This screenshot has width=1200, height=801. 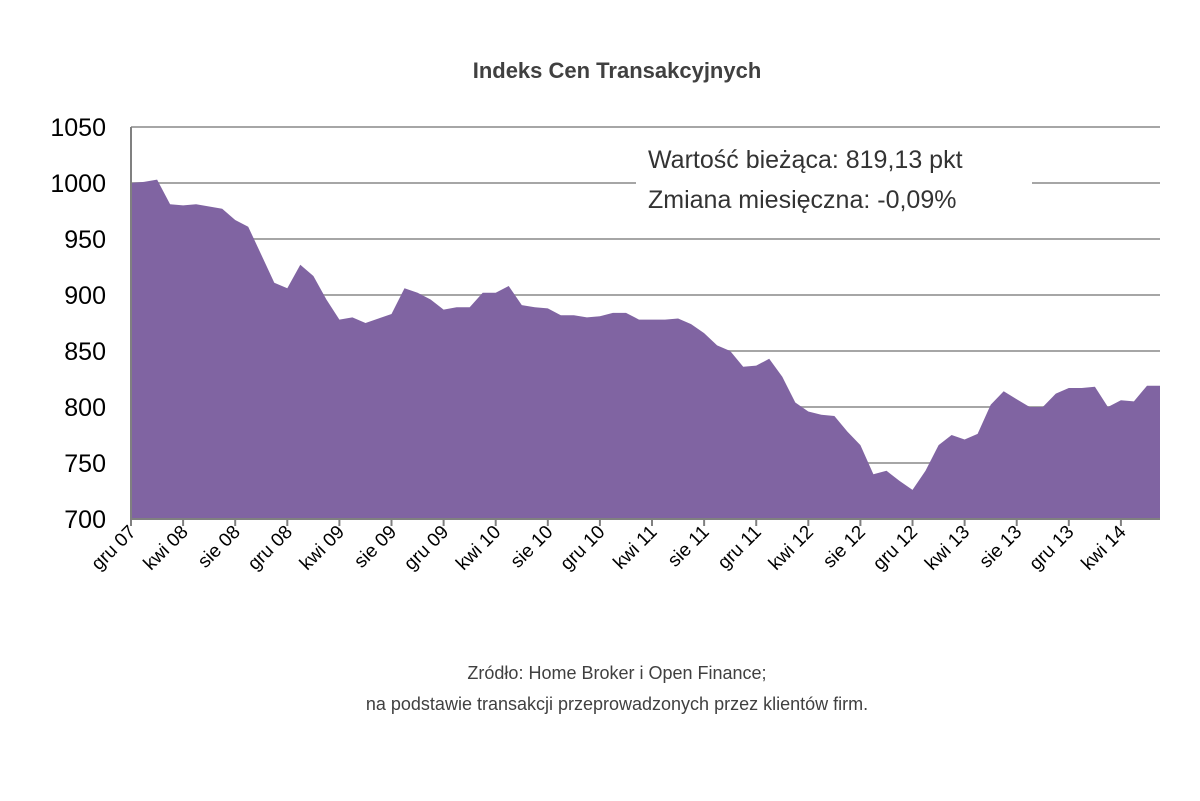 What do you see at coordinates (583, 548) in the screenshot?
I see `x-tick-label: gru 10` at bounding box center [583, 548].